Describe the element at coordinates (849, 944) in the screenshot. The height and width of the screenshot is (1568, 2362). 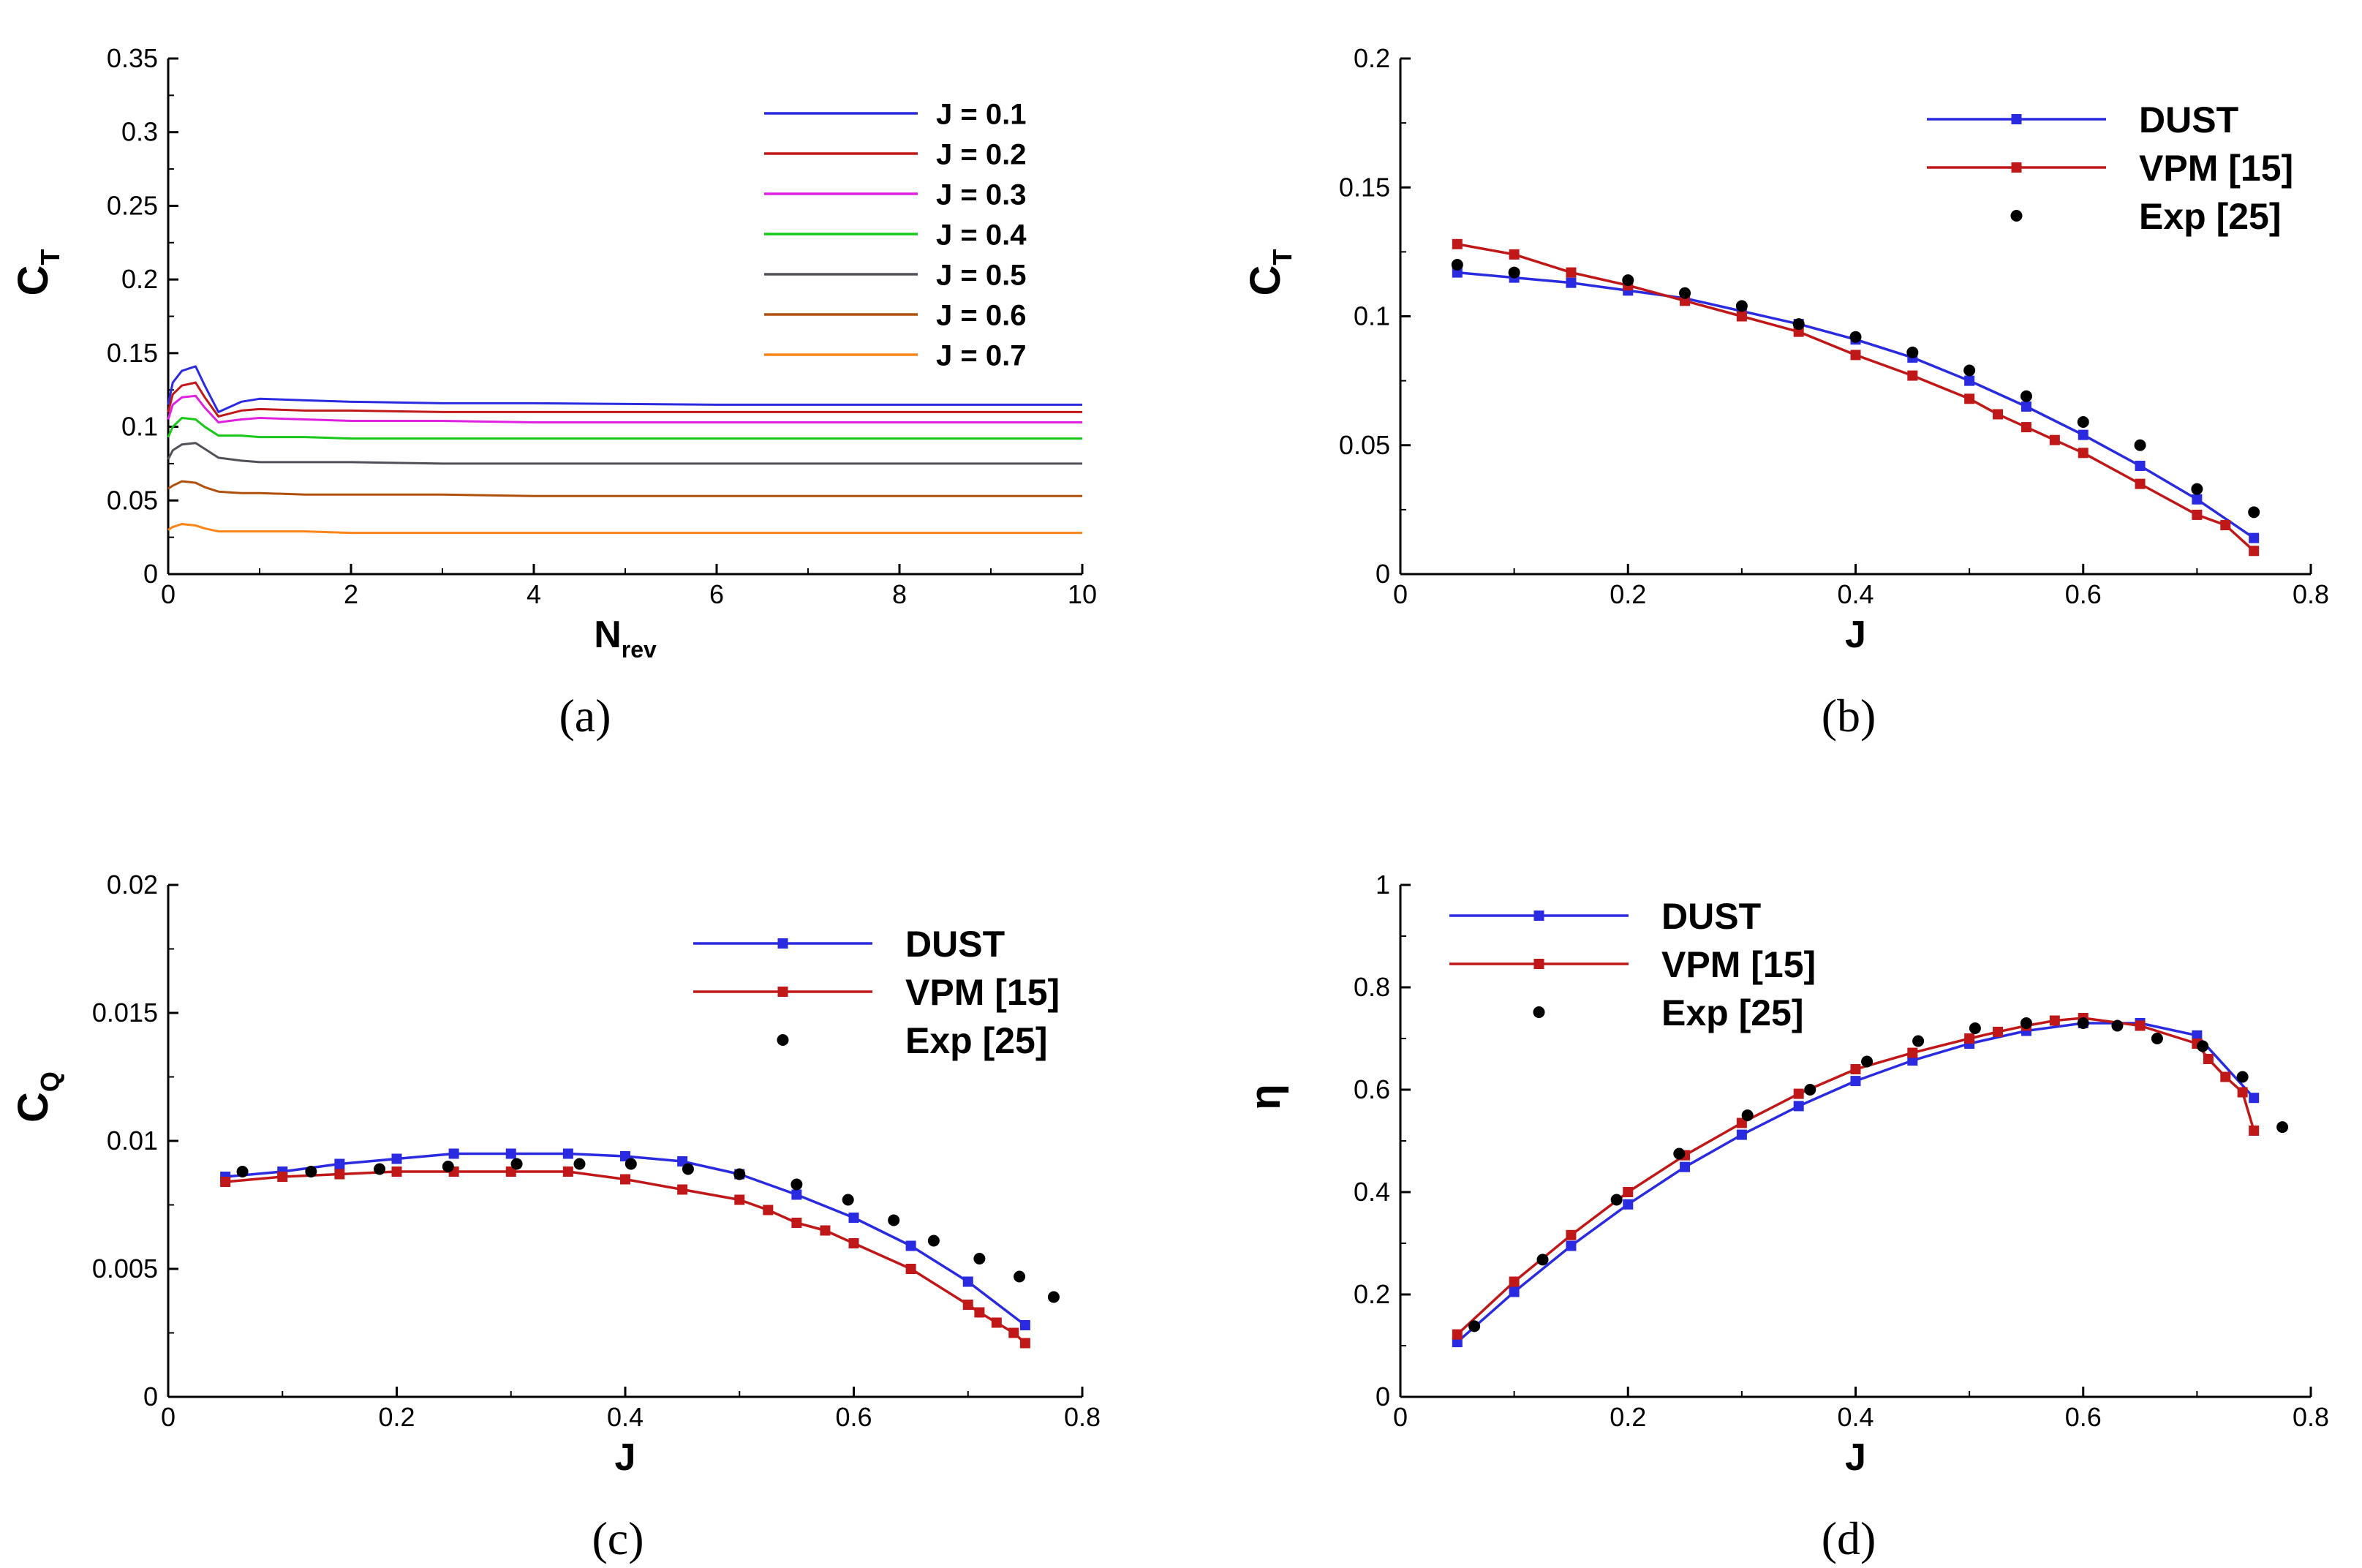
I see `legend-item: DUST` at that location.